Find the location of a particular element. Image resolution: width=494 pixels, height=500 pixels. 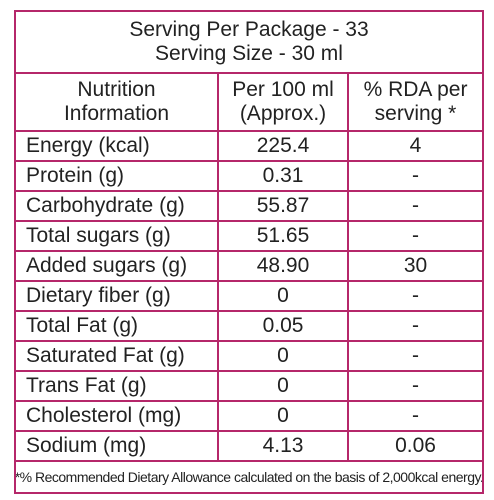

per-100ml-value-cell: 51.65 is located at coordinates (284, 237).